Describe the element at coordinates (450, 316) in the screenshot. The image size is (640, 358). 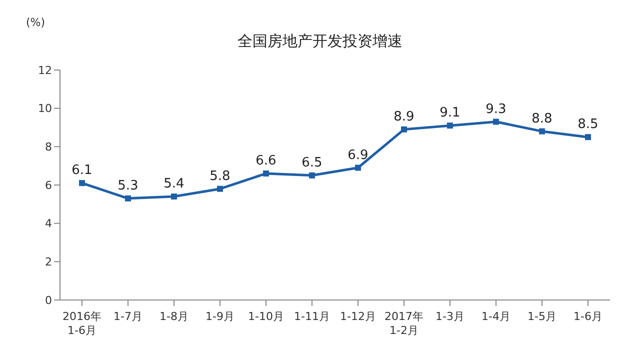
I see `x-tick-label: 1-3月` at that location.